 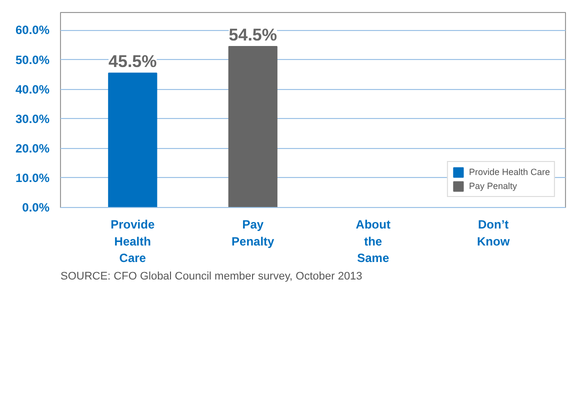 I want to click on y-tick-label: 0.0%, so click(x=36, y=207).